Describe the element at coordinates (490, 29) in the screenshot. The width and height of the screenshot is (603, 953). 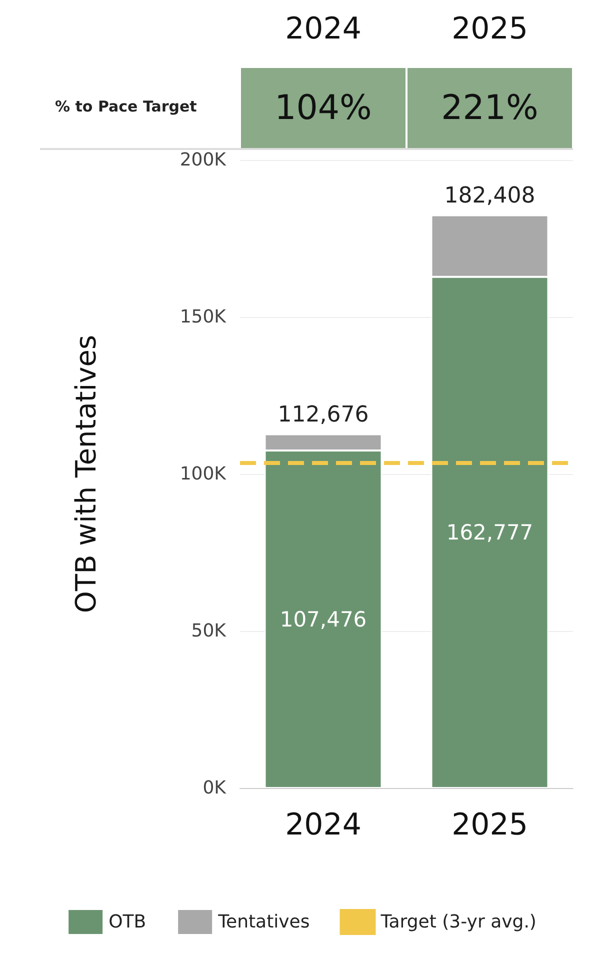
I see `category-label: 2025` at that location.